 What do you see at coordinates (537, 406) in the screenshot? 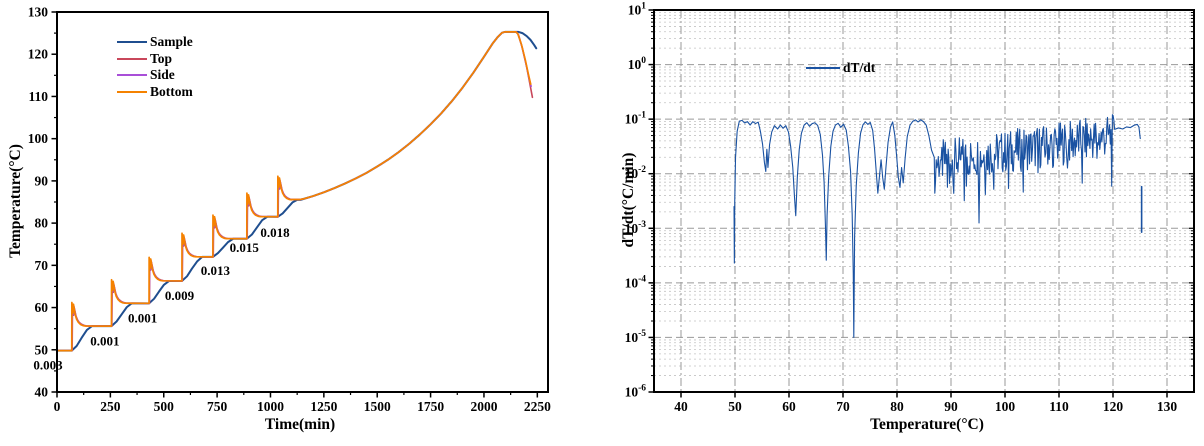
I see `x-tick-label: 2250` at bounding box center [537, 406].